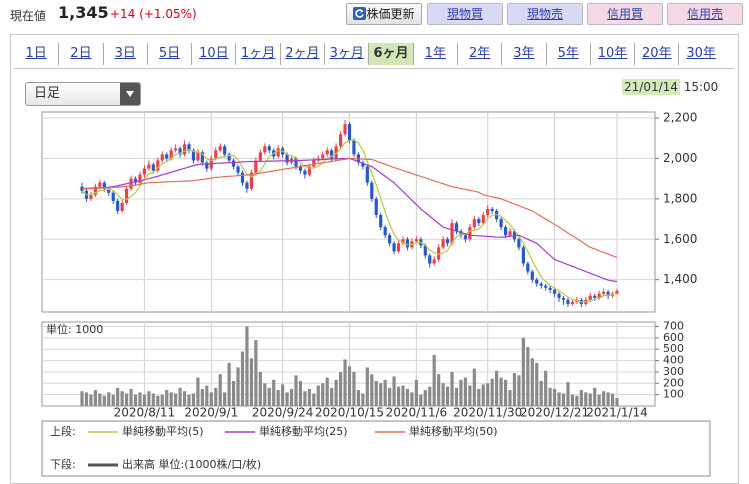 The image size is (749, 484). I want to click on margin-buy-button: 信用買, so click(625, 14).